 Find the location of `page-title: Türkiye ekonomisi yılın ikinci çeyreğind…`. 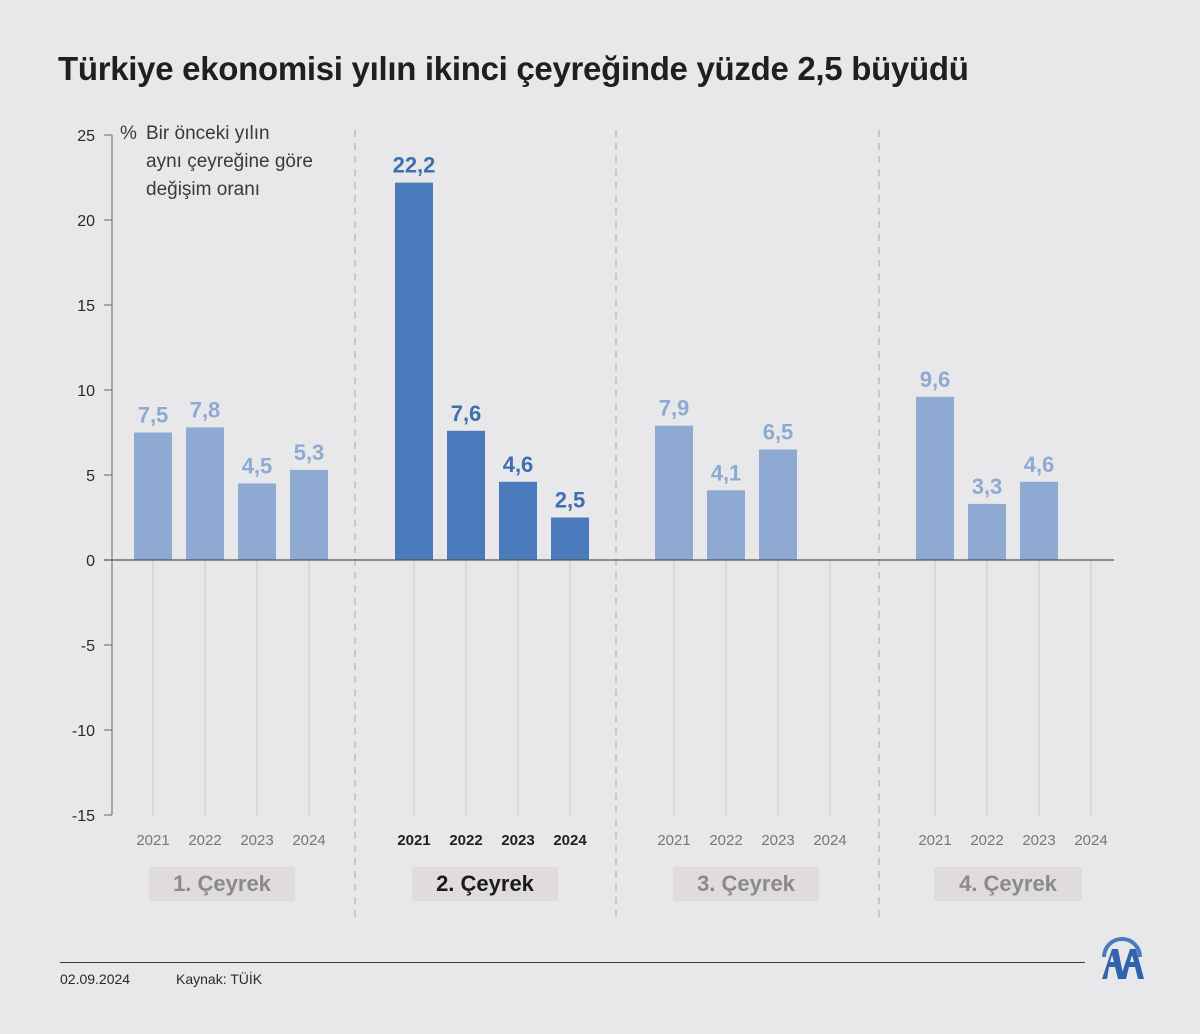

page-title: Türkiye ekonomisi yılın ikinci çeyreğind… is located at coordinates (513, 68).